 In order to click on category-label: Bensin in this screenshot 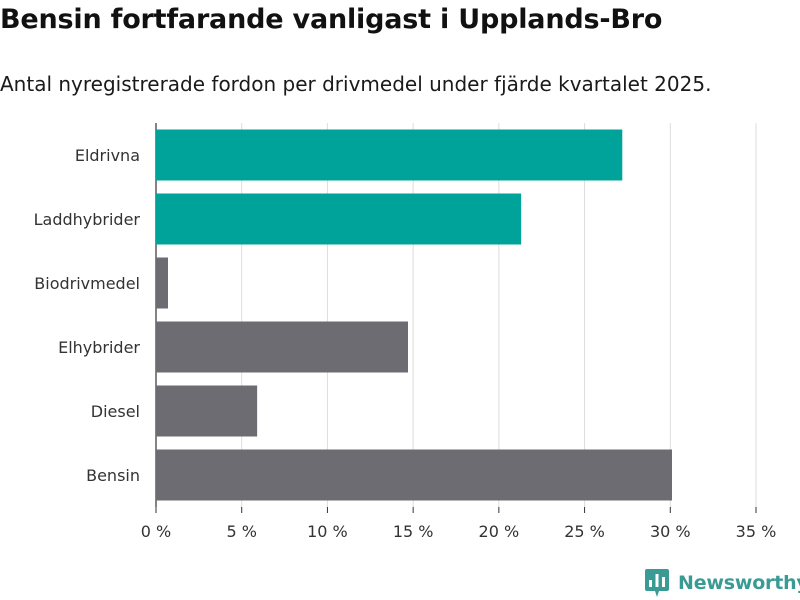, I will do `click(113, 475)`.